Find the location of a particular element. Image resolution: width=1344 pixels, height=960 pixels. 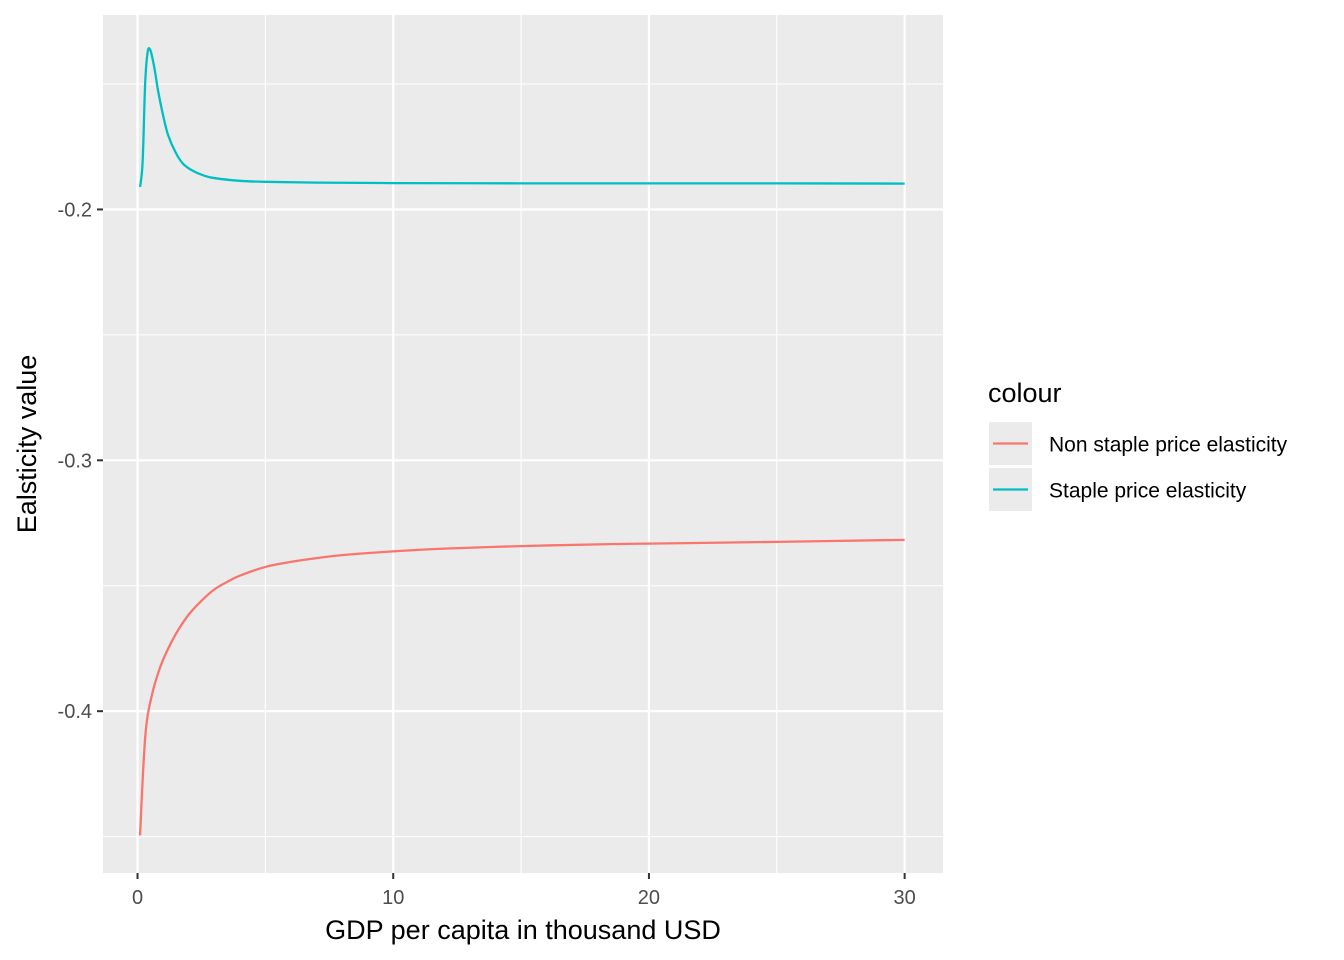

x-axis: 0 10 20 30 is located at coordinates (524, 891).